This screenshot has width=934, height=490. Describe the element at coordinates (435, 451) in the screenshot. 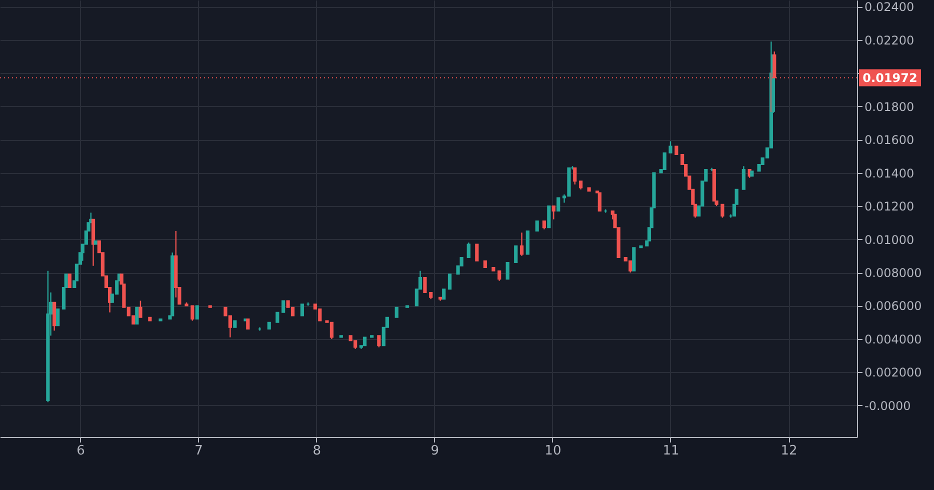

I see `x-tick-label: 9` at that location.